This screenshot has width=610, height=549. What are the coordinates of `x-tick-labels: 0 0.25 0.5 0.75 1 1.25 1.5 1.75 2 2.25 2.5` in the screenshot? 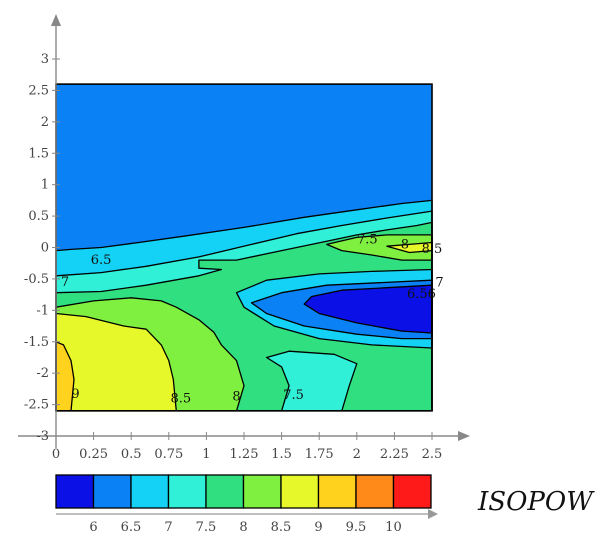 It's located at (247, 454).